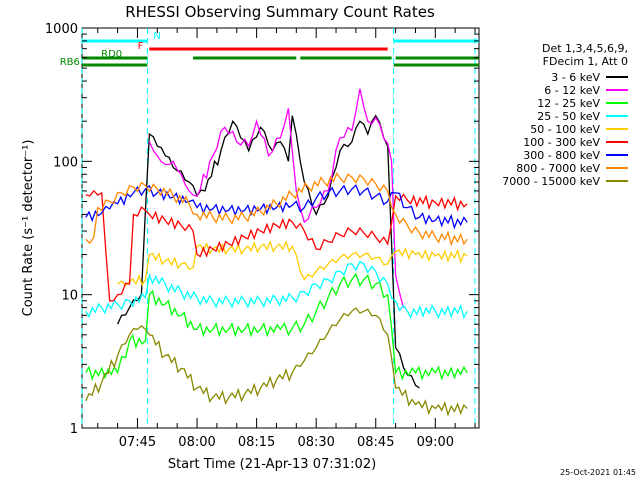 This screenshot has width=640, height=480. What do you see at coordinates (435, 442) in the screenshot?
I see `x-tick-label: 09:00` at bounding box center [435, 442].